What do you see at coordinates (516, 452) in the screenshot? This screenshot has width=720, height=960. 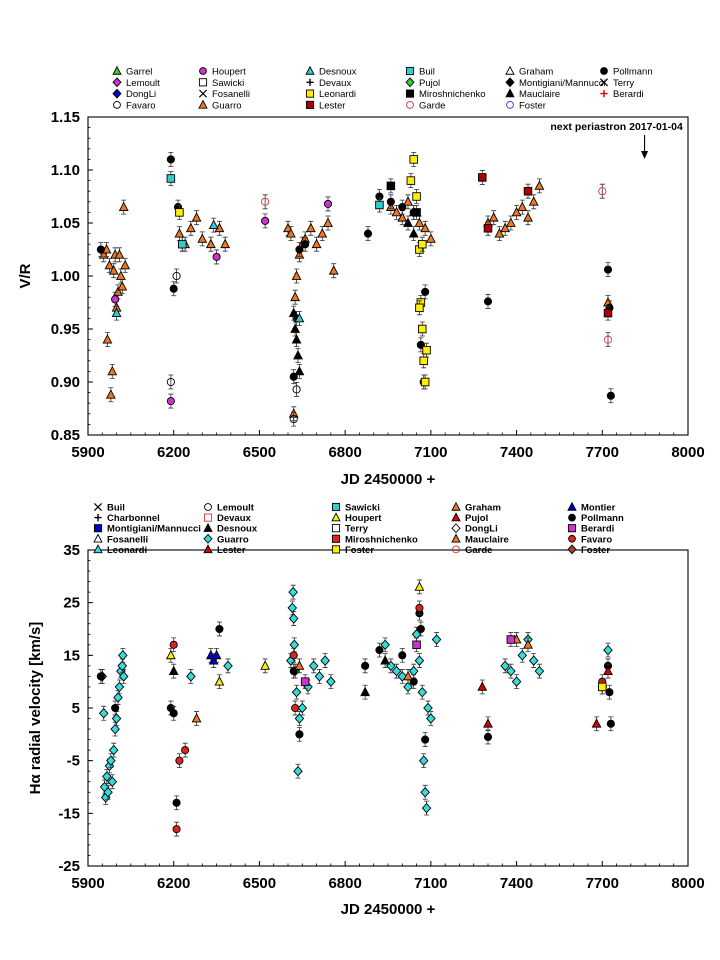 I see `x-tick-label: 7400` at bounding box center [516, 452].